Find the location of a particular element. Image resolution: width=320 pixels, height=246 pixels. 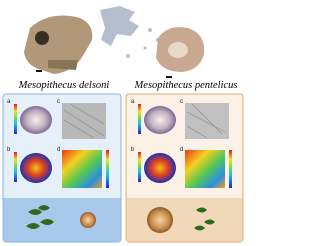

skull-left is located at coordinates (58, 45).